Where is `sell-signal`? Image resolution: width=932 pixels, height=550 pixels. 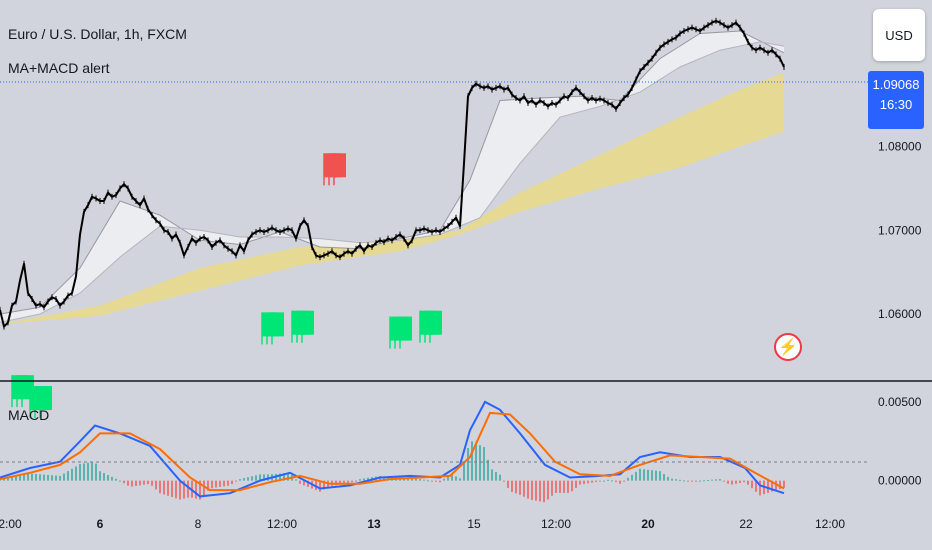
sell-signal is located at coordinates (334, 169).